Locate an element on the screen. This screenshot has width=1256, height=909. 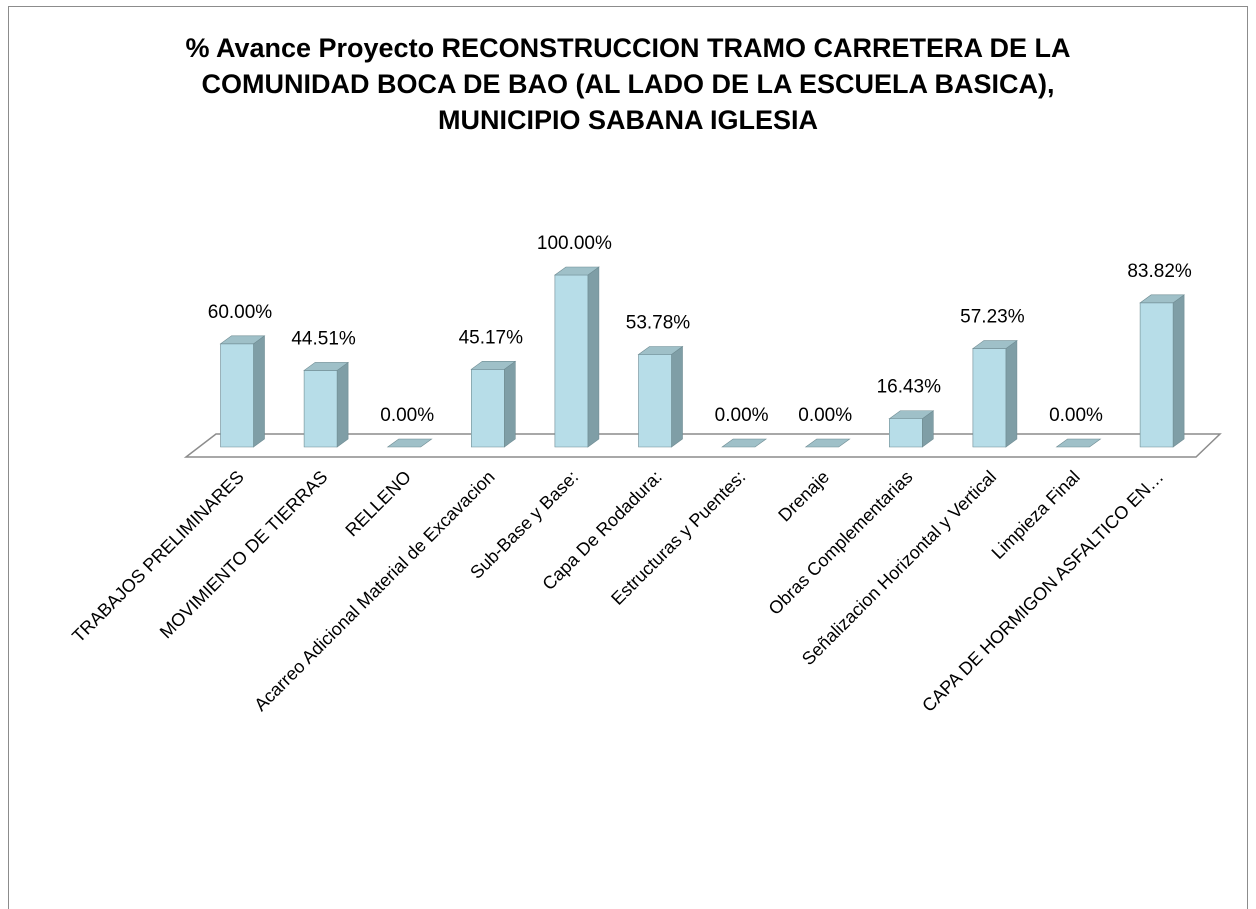
data-label: 53.78% is located at coordinates (658, 322).